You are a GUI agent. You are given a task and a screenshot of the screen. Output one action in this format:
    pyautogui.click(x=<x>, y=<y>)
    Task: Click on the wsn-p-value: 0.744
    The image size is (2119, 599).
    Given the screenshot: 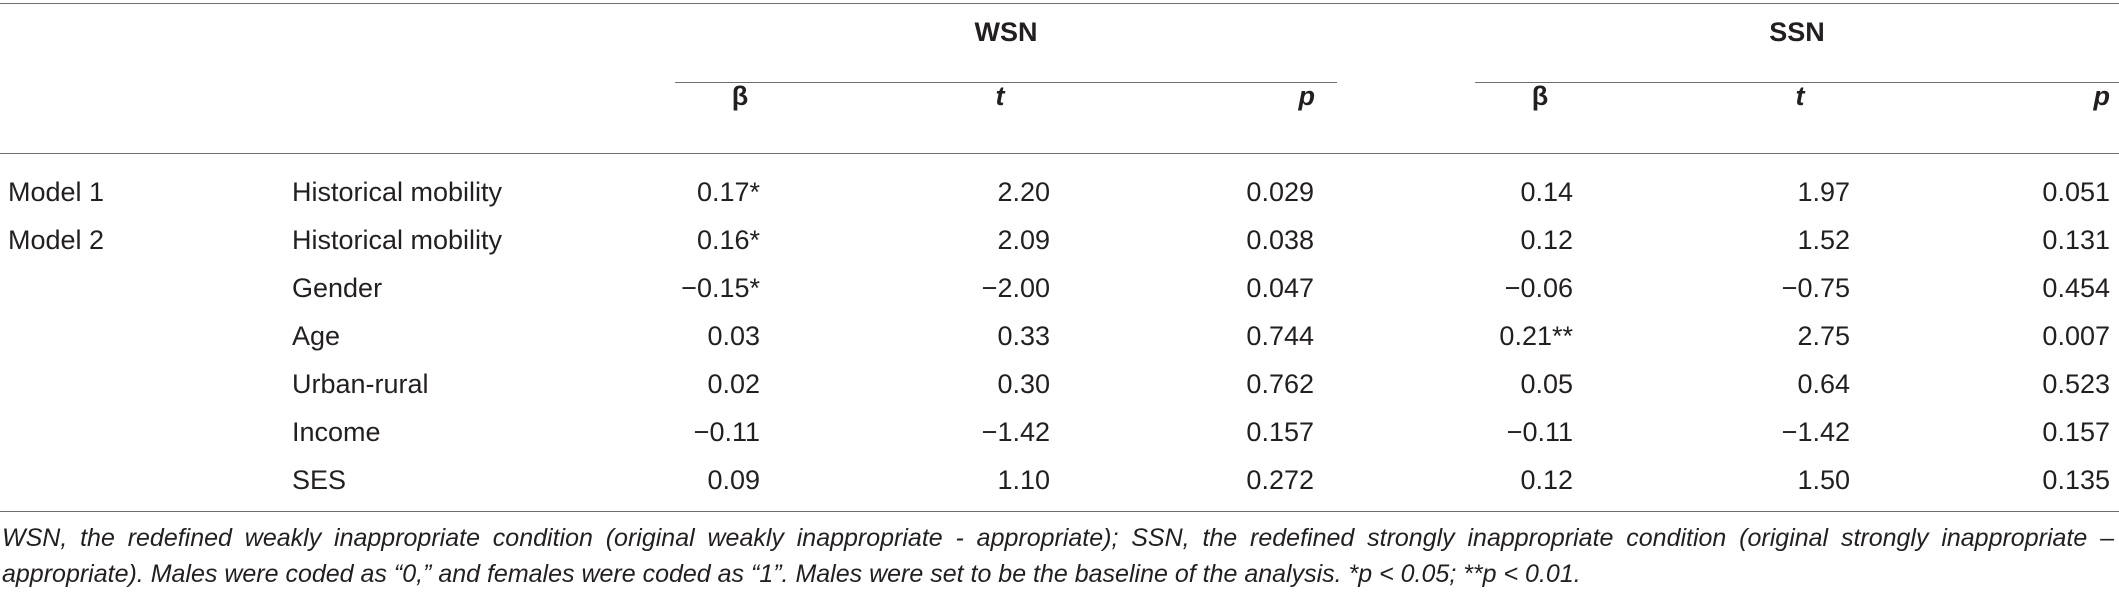 What is the action you would take?
    pyautogui.click(x=1280, y=336)
    